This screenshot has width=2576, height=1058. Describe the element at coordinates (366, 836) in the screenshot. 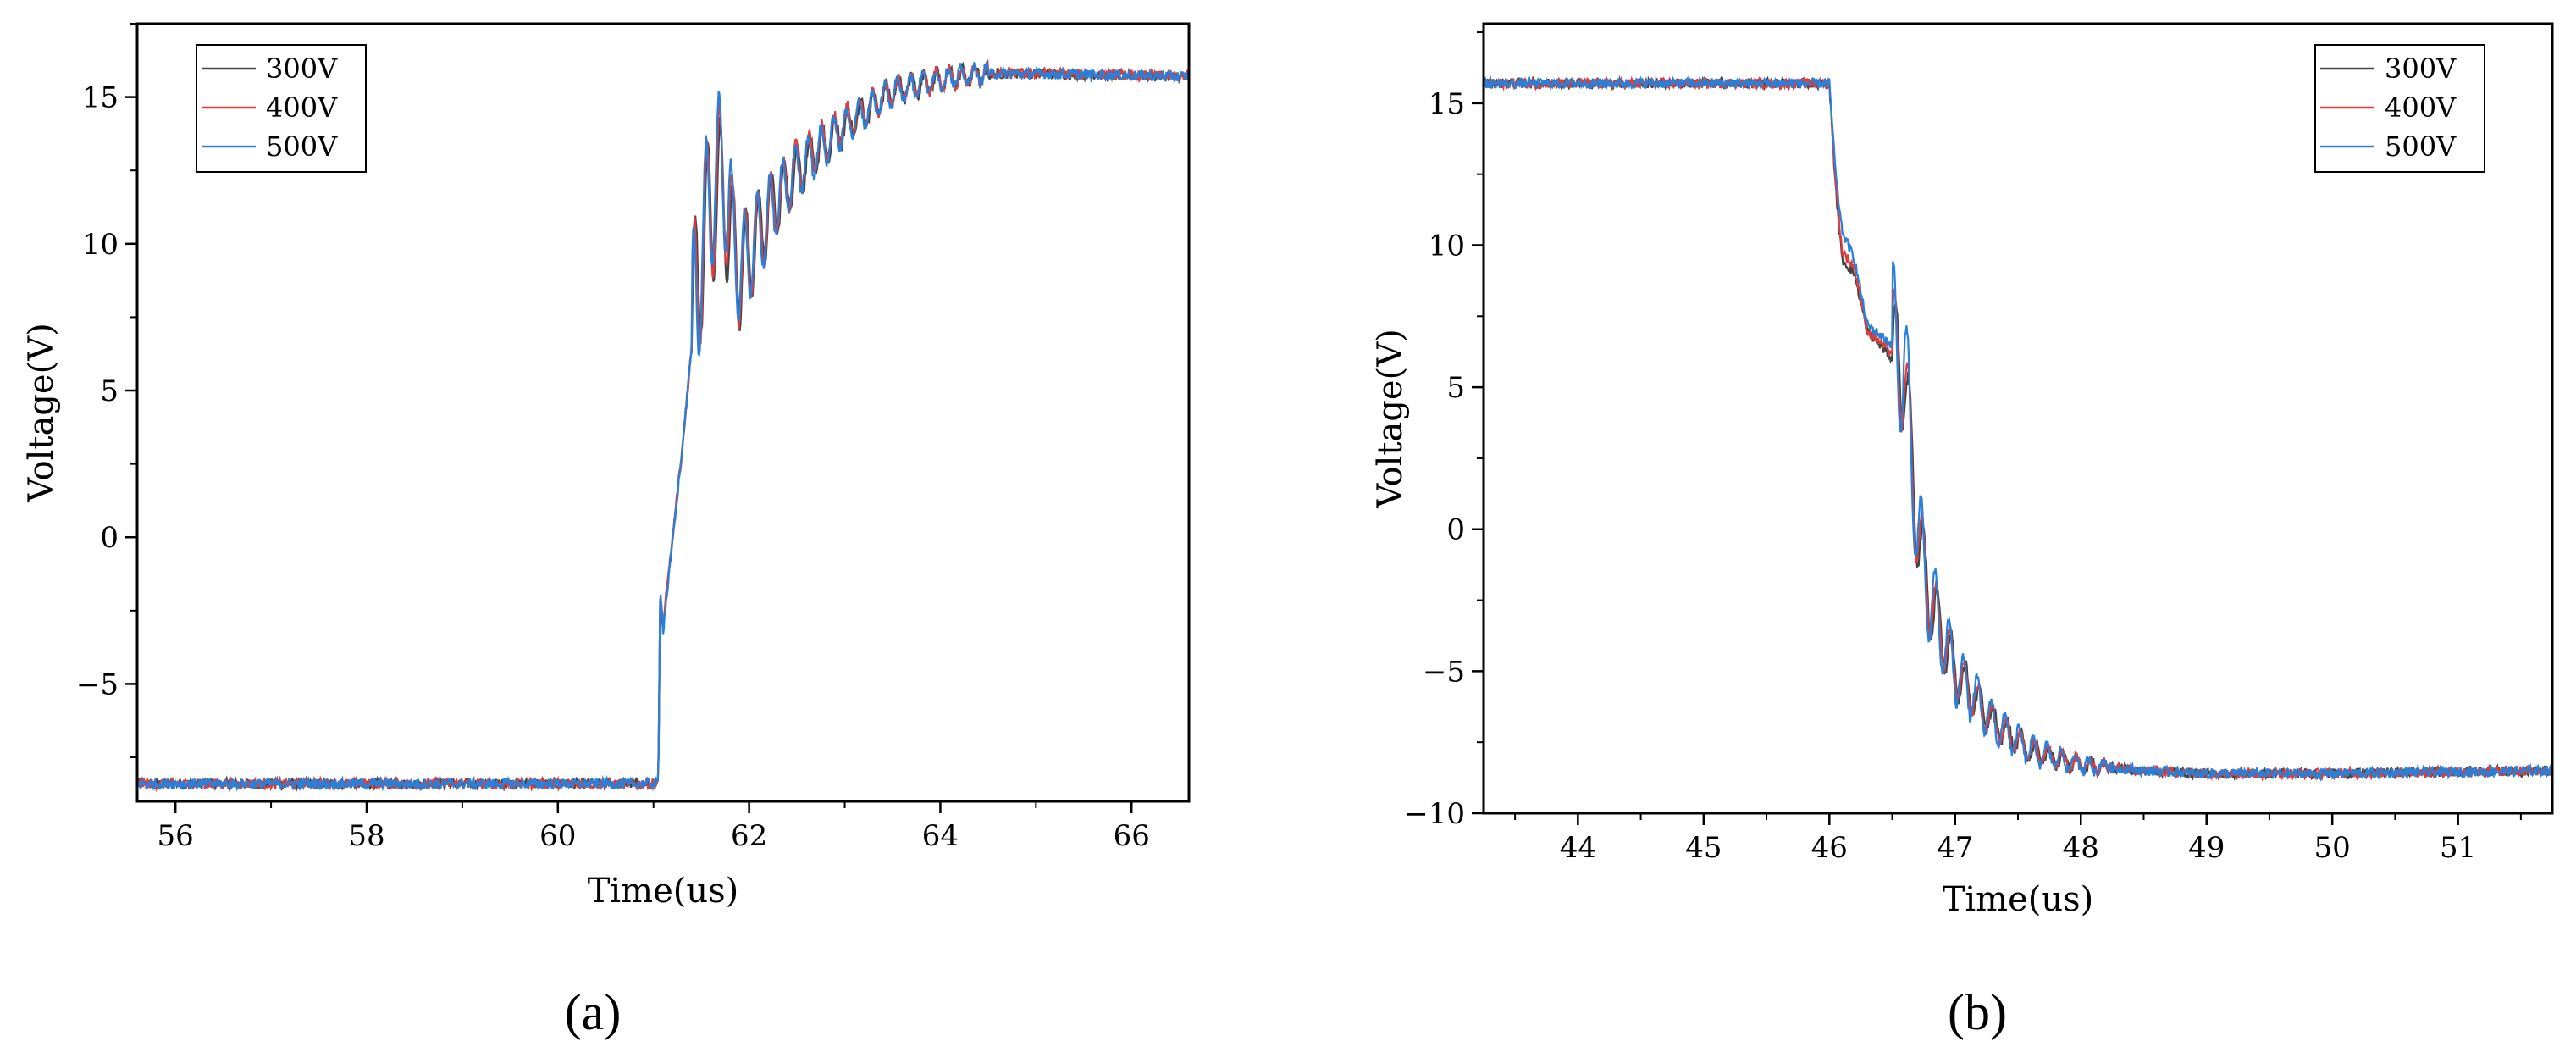

I see `x-tick-label: 58` at that location.